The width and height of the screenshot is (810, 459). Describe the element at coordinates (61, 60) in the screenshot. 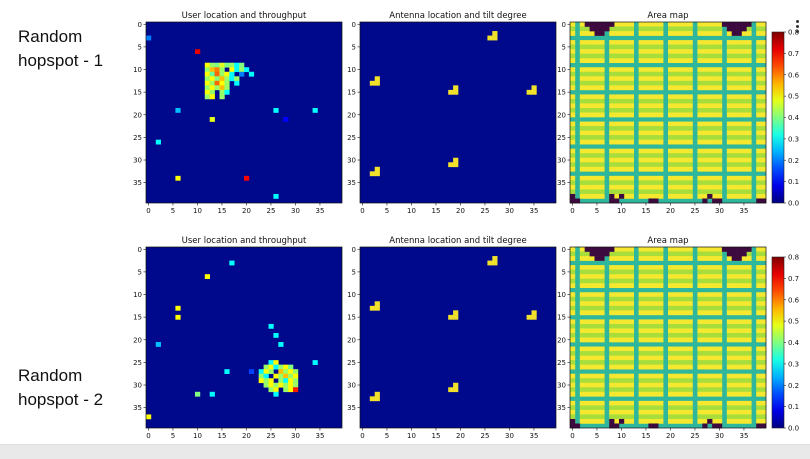

I see `row-label-line2: hopspot - 1` at that location.